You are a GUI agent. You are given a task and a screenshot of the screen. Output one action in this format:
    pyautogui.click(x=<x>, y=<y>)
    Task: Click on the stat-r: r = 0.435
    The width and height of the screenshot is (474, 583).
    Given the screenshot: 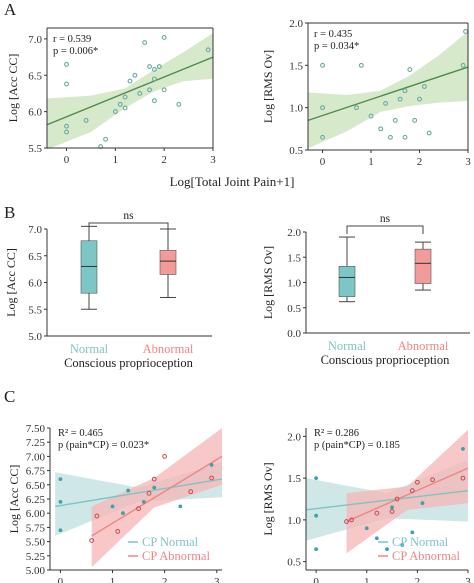 What is the action you would take?
    pyautogui.click(x=333, y=34)
    